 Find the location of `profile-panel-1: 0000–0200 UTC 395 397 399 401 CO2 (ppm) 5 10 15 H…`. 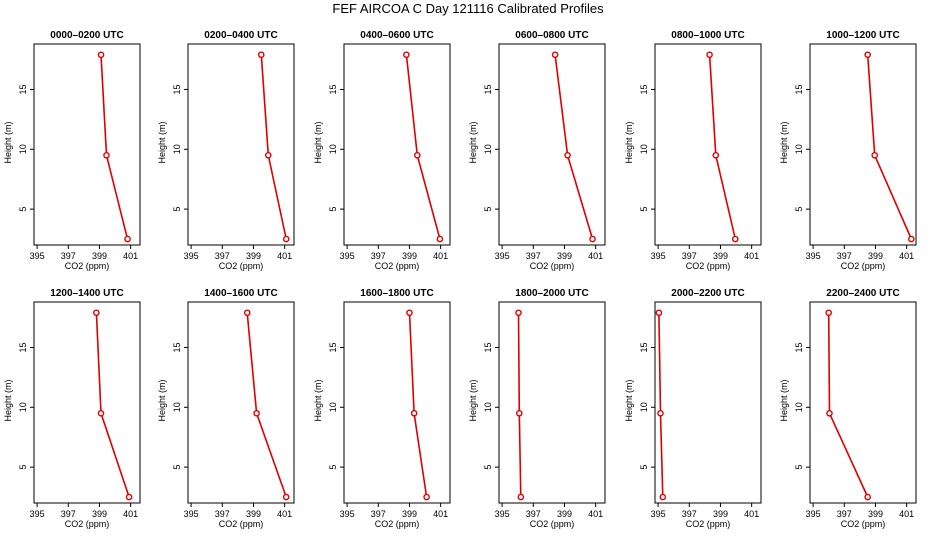

profile-panel-1: 0000–0200 UTC 395 397 399 401 CO2 (ppm) 5 10 15 H… is located at coordinates (72, 150).